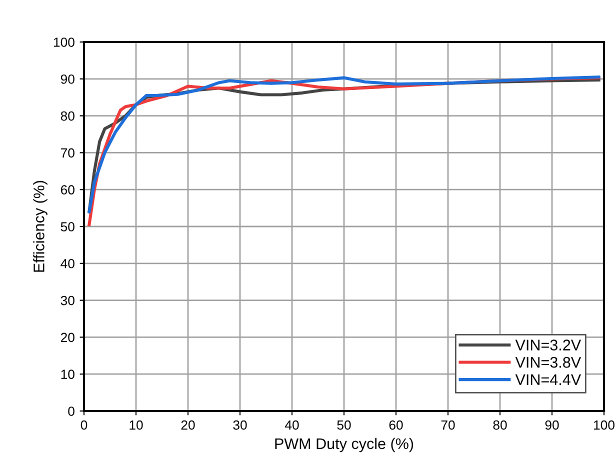 Image resolution: width=616 pixels, height=464 pixels. I want to click on y-tick-label: 10, so click(67, 375).